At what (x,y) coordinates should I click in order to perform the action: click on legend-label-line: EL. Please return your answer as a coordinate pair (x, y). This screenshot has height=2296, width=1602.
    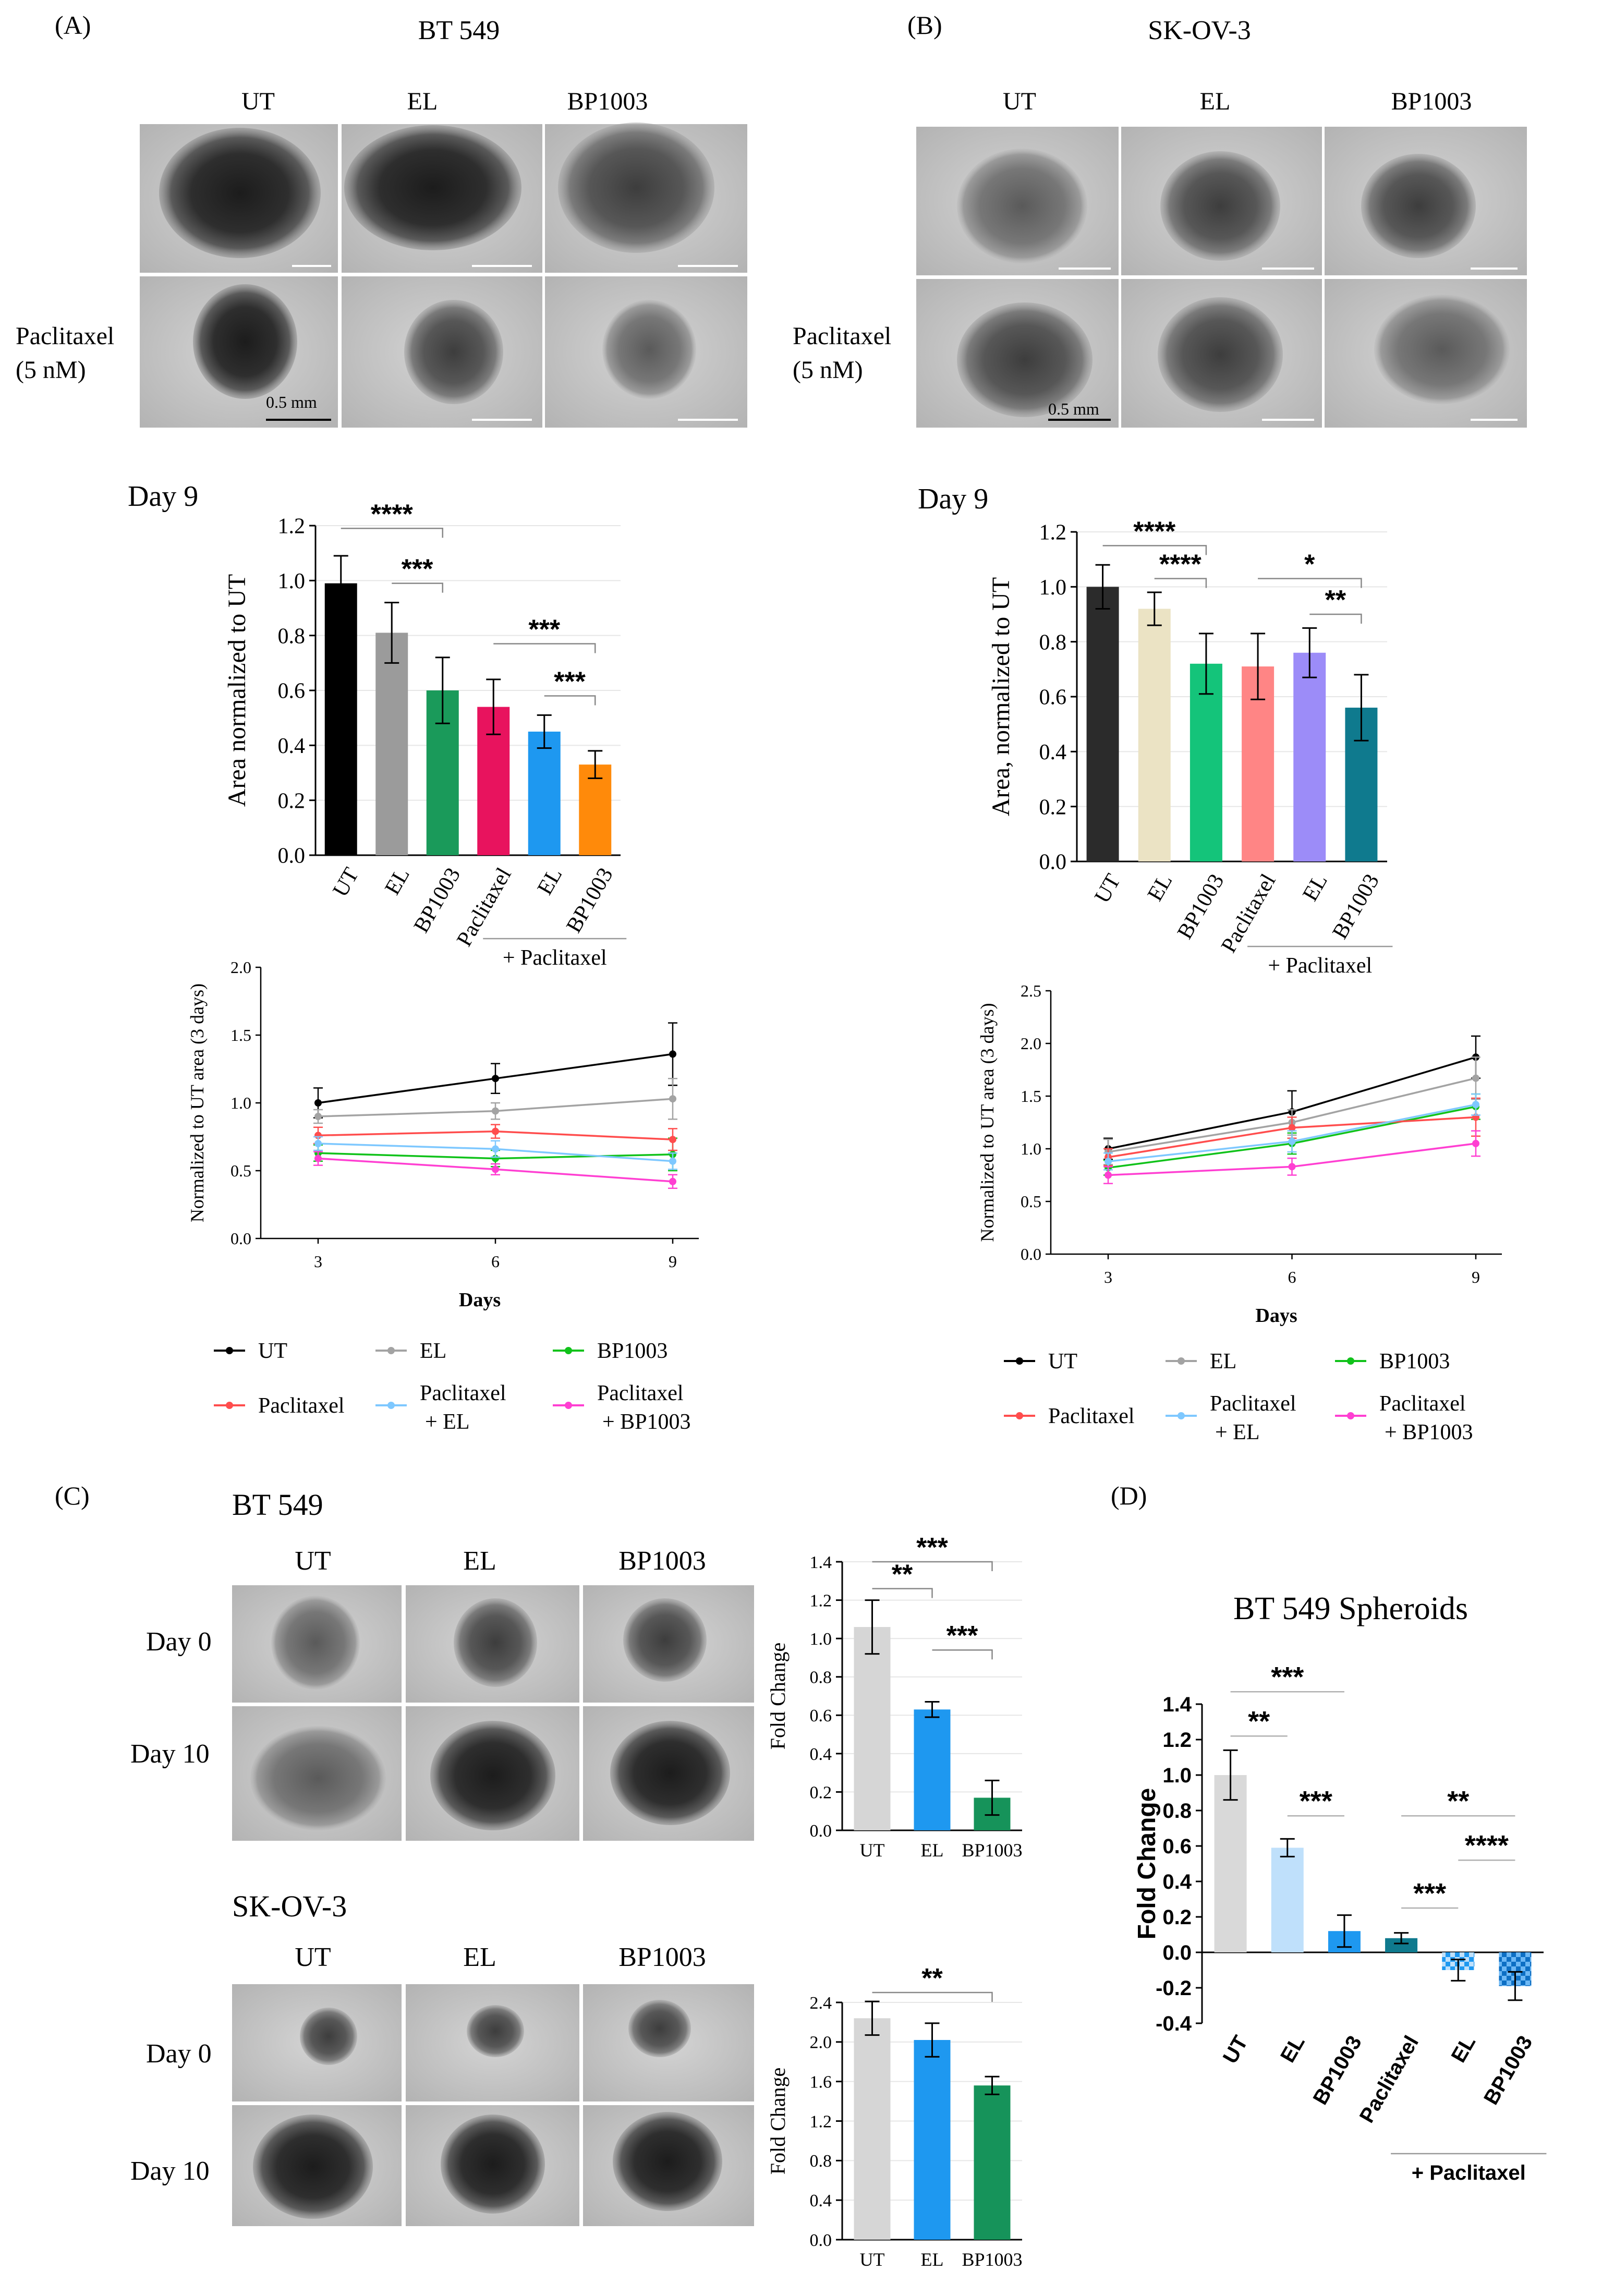
    Looking at the image, I should click on (1223, 1362).